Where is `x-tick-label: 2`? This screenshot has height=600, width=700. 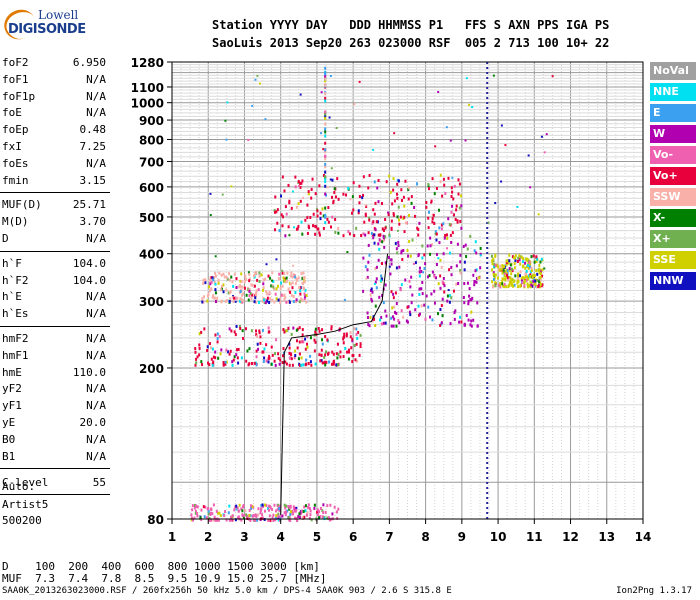
x-tick-label: 2 is located at coordinates (208, 537).